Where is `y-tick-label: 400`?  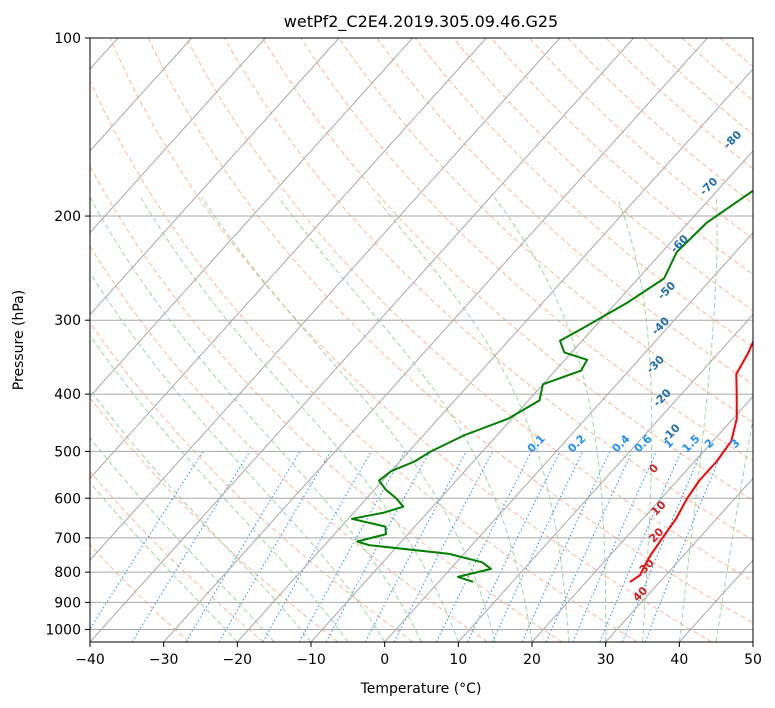 y-tick-label: 400 is located at coordinates (67, 395).